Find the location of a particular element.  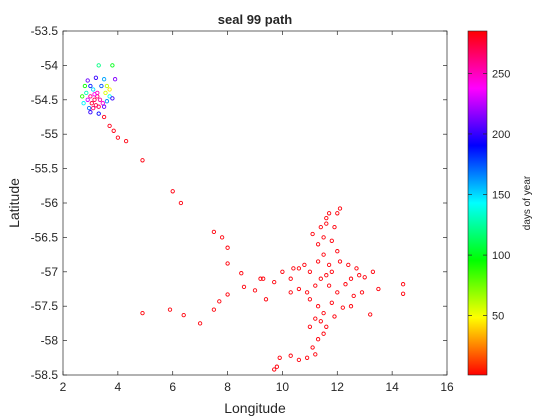

y-tick-label: -55.5 is located at coordinates (45, 169).